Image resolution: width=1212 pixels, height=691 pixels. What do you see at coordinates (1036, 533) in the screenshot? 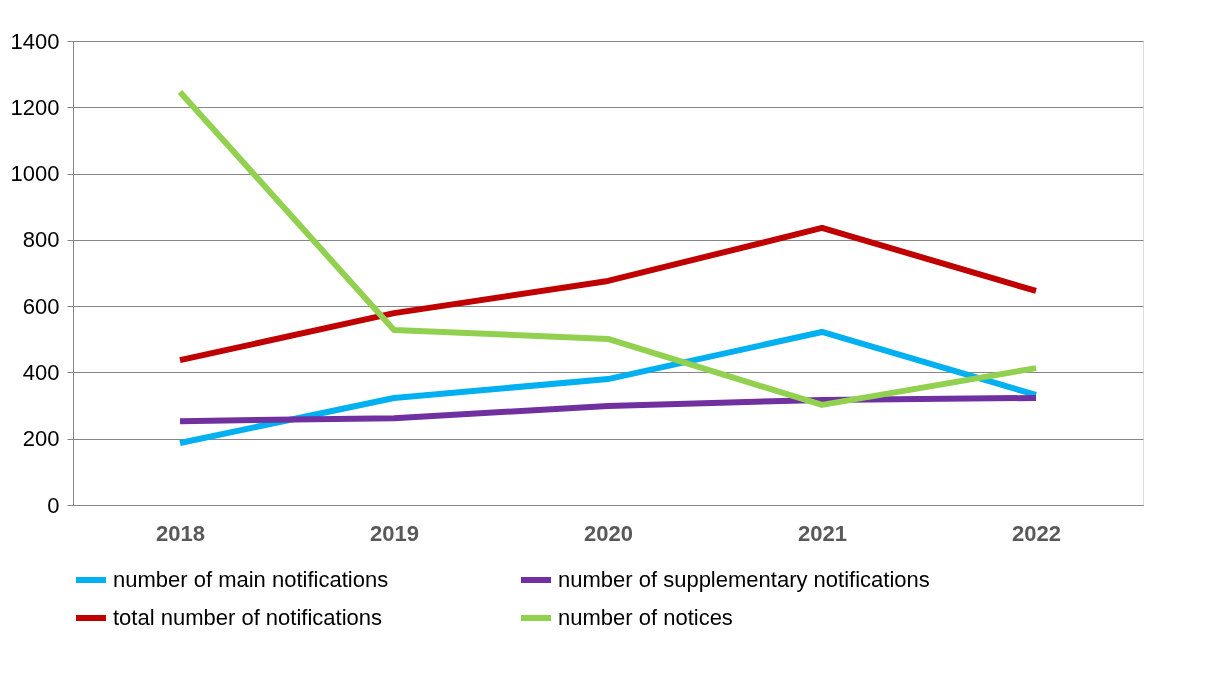
I see `x-tick-label: 2022` at bounding box center [1036, 533].